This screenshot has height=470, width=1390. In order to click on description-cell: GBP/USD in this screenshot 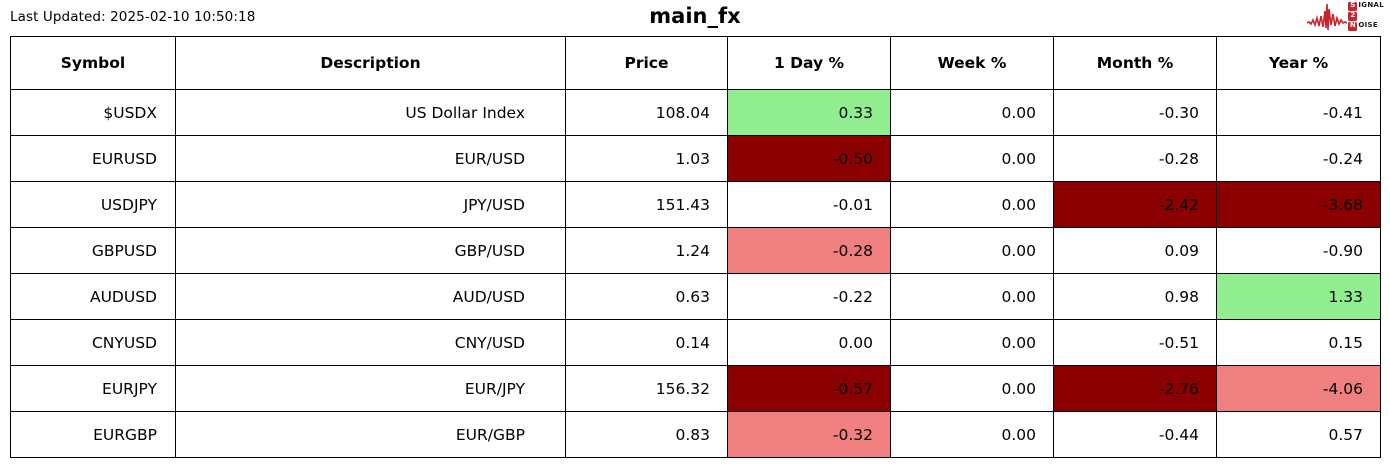, I will do `click(370, 250)`.